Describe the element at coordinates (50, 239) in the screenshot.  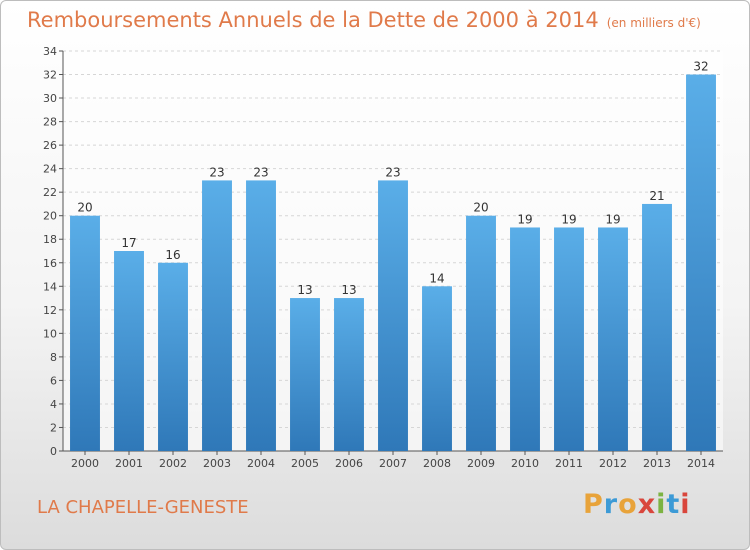
I see `y-tick-label: 18` at that location.